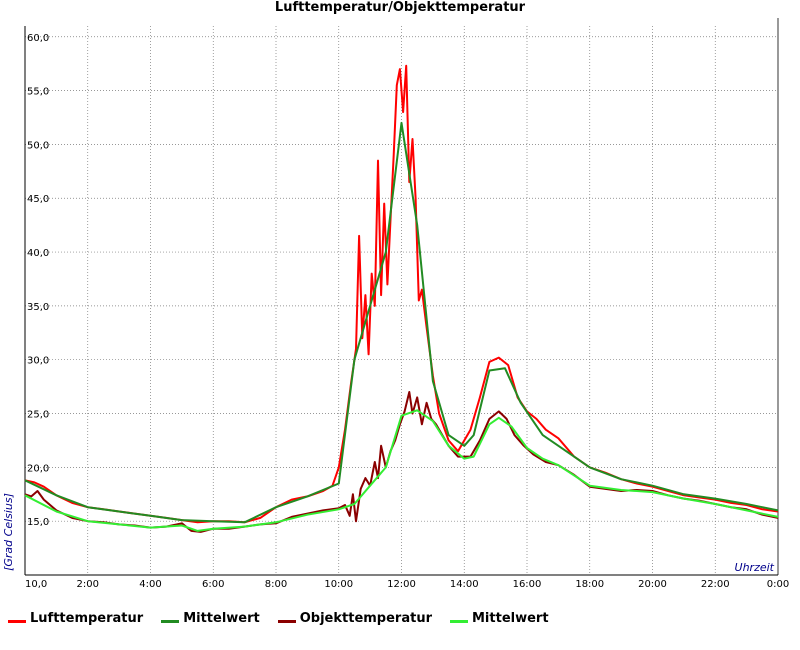 The height and width of the screenshot is (650, 800). Describe the element at coordinates (38, 415) in the screenshot. I see `y-tick-label: 25,0` at that location.